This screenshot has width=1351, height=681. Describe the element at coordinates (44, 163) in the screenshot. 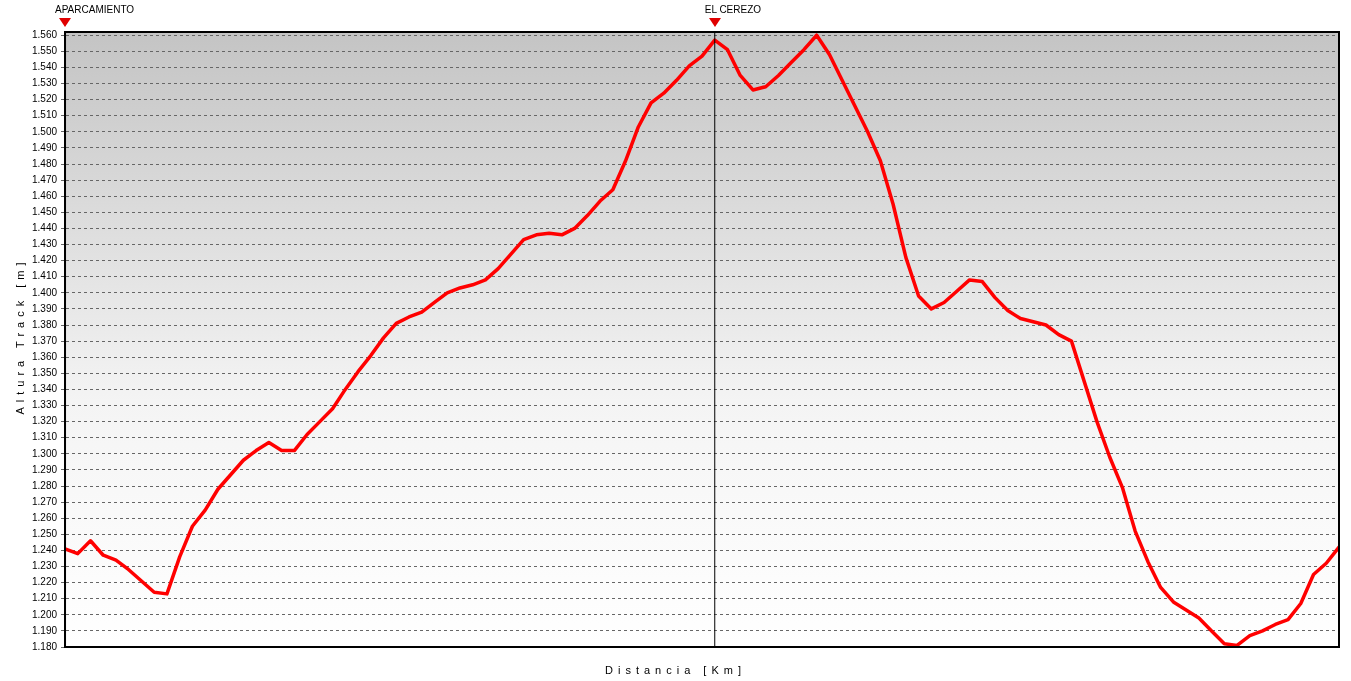

I see `y-tick-label: 1.480` at that location.